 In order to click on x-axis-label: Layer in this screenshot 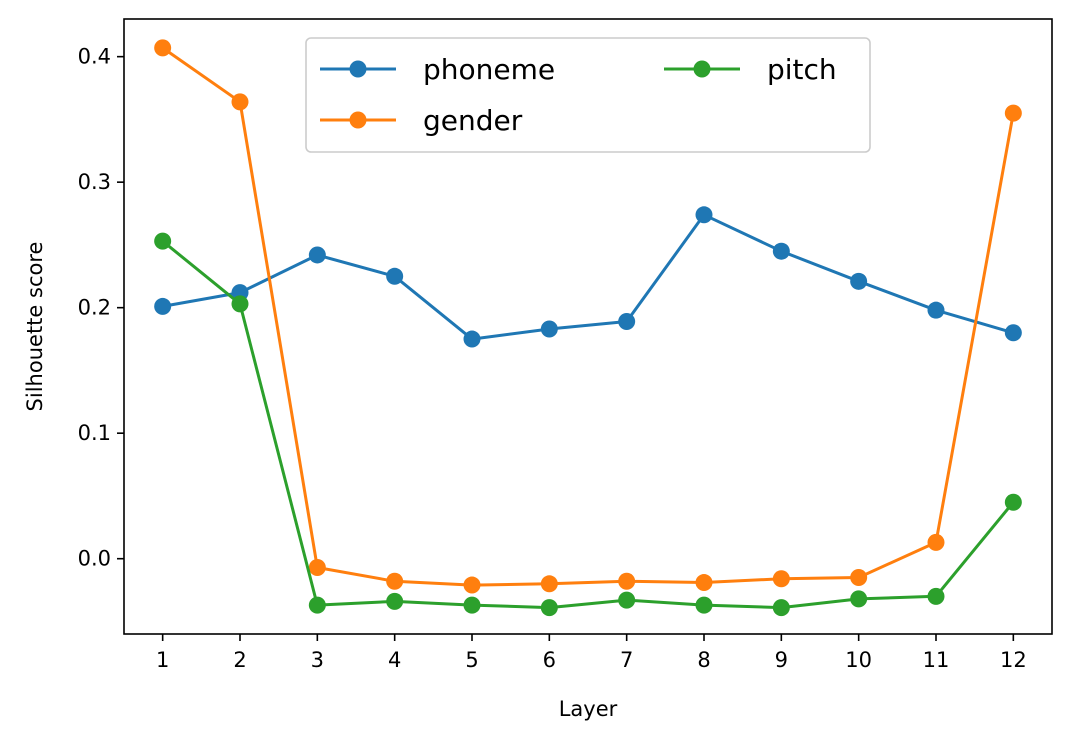, I will do `click(588, 709)`.